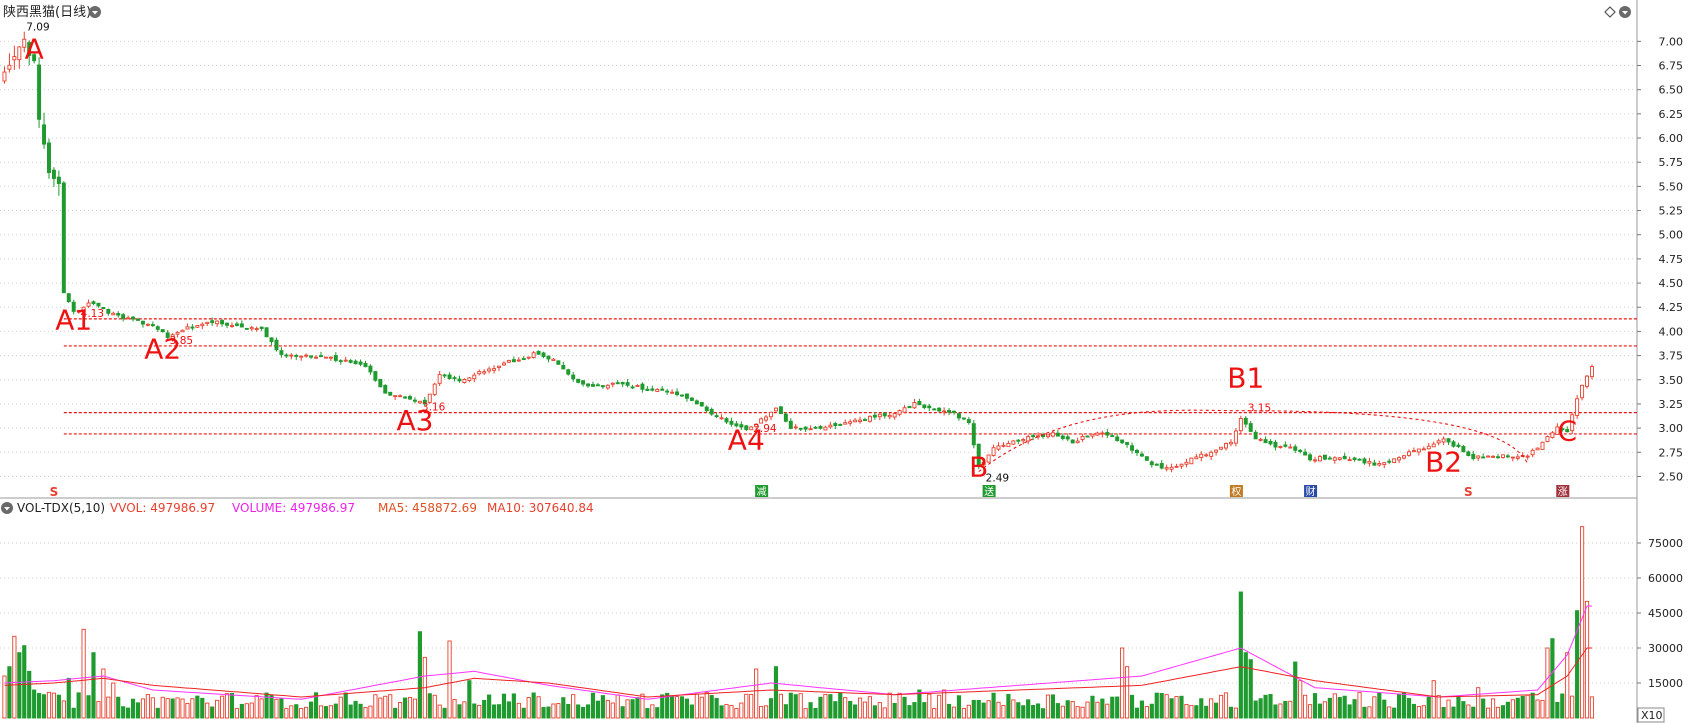  What do you see at coordinates (1671, 404) in the screenshot?
I see `price-tick-label: 3.25` at bounding box center [1671, 404].